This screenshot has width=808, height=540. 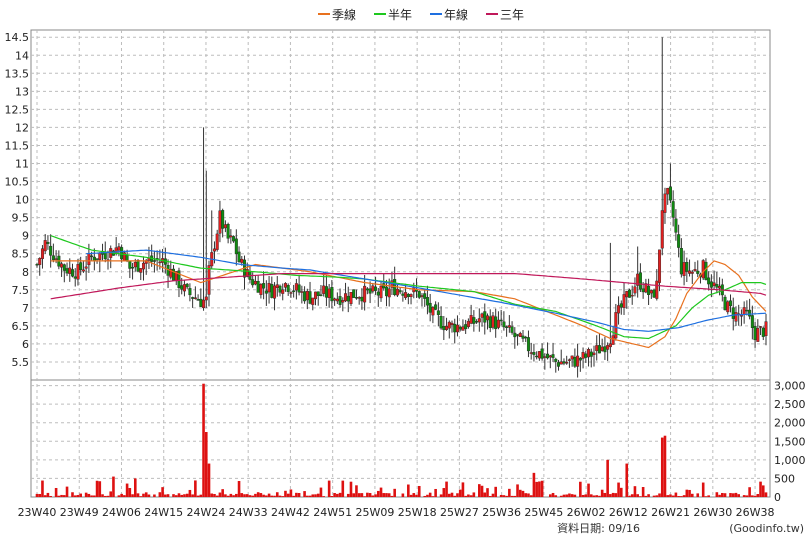 What do you see at coordinates (22, 164) in the screenshot?
I see `price-tick-label: 11` at bounding box center [22, 164].